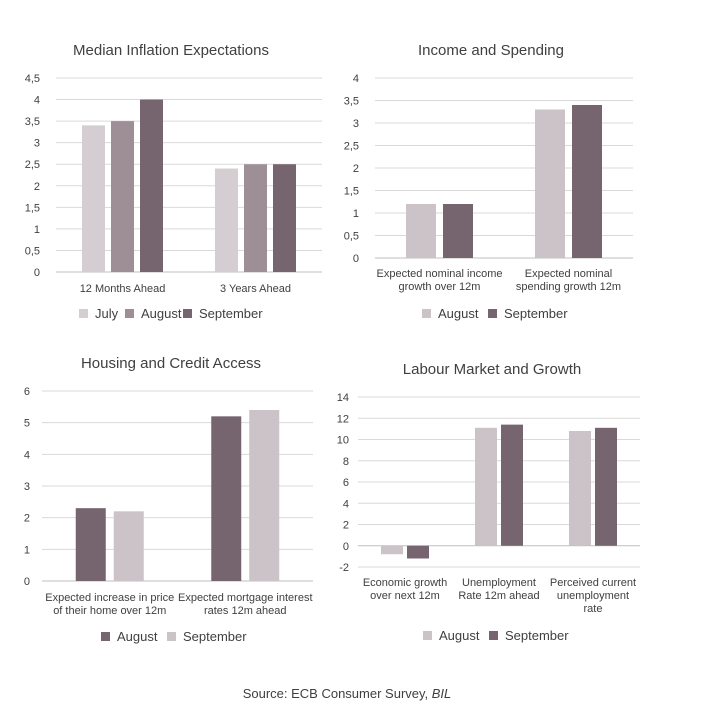  I want to click on chart-title: Labour Market and Growth, so click(492, 369).